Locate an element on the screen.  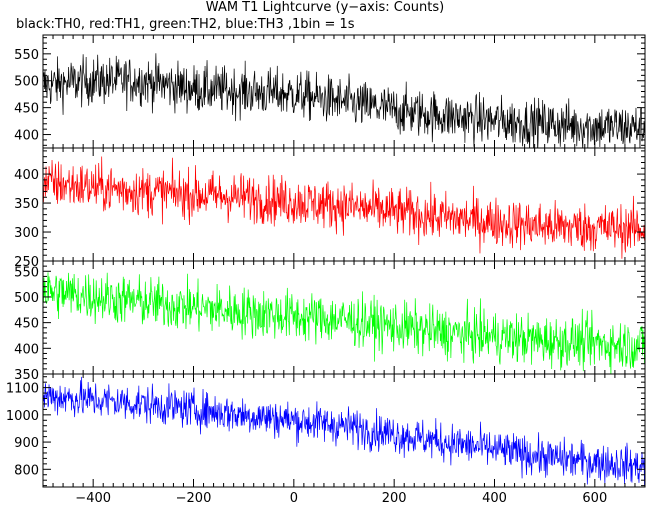
x-tick-label: 200 is located at coordinates (394, 498).